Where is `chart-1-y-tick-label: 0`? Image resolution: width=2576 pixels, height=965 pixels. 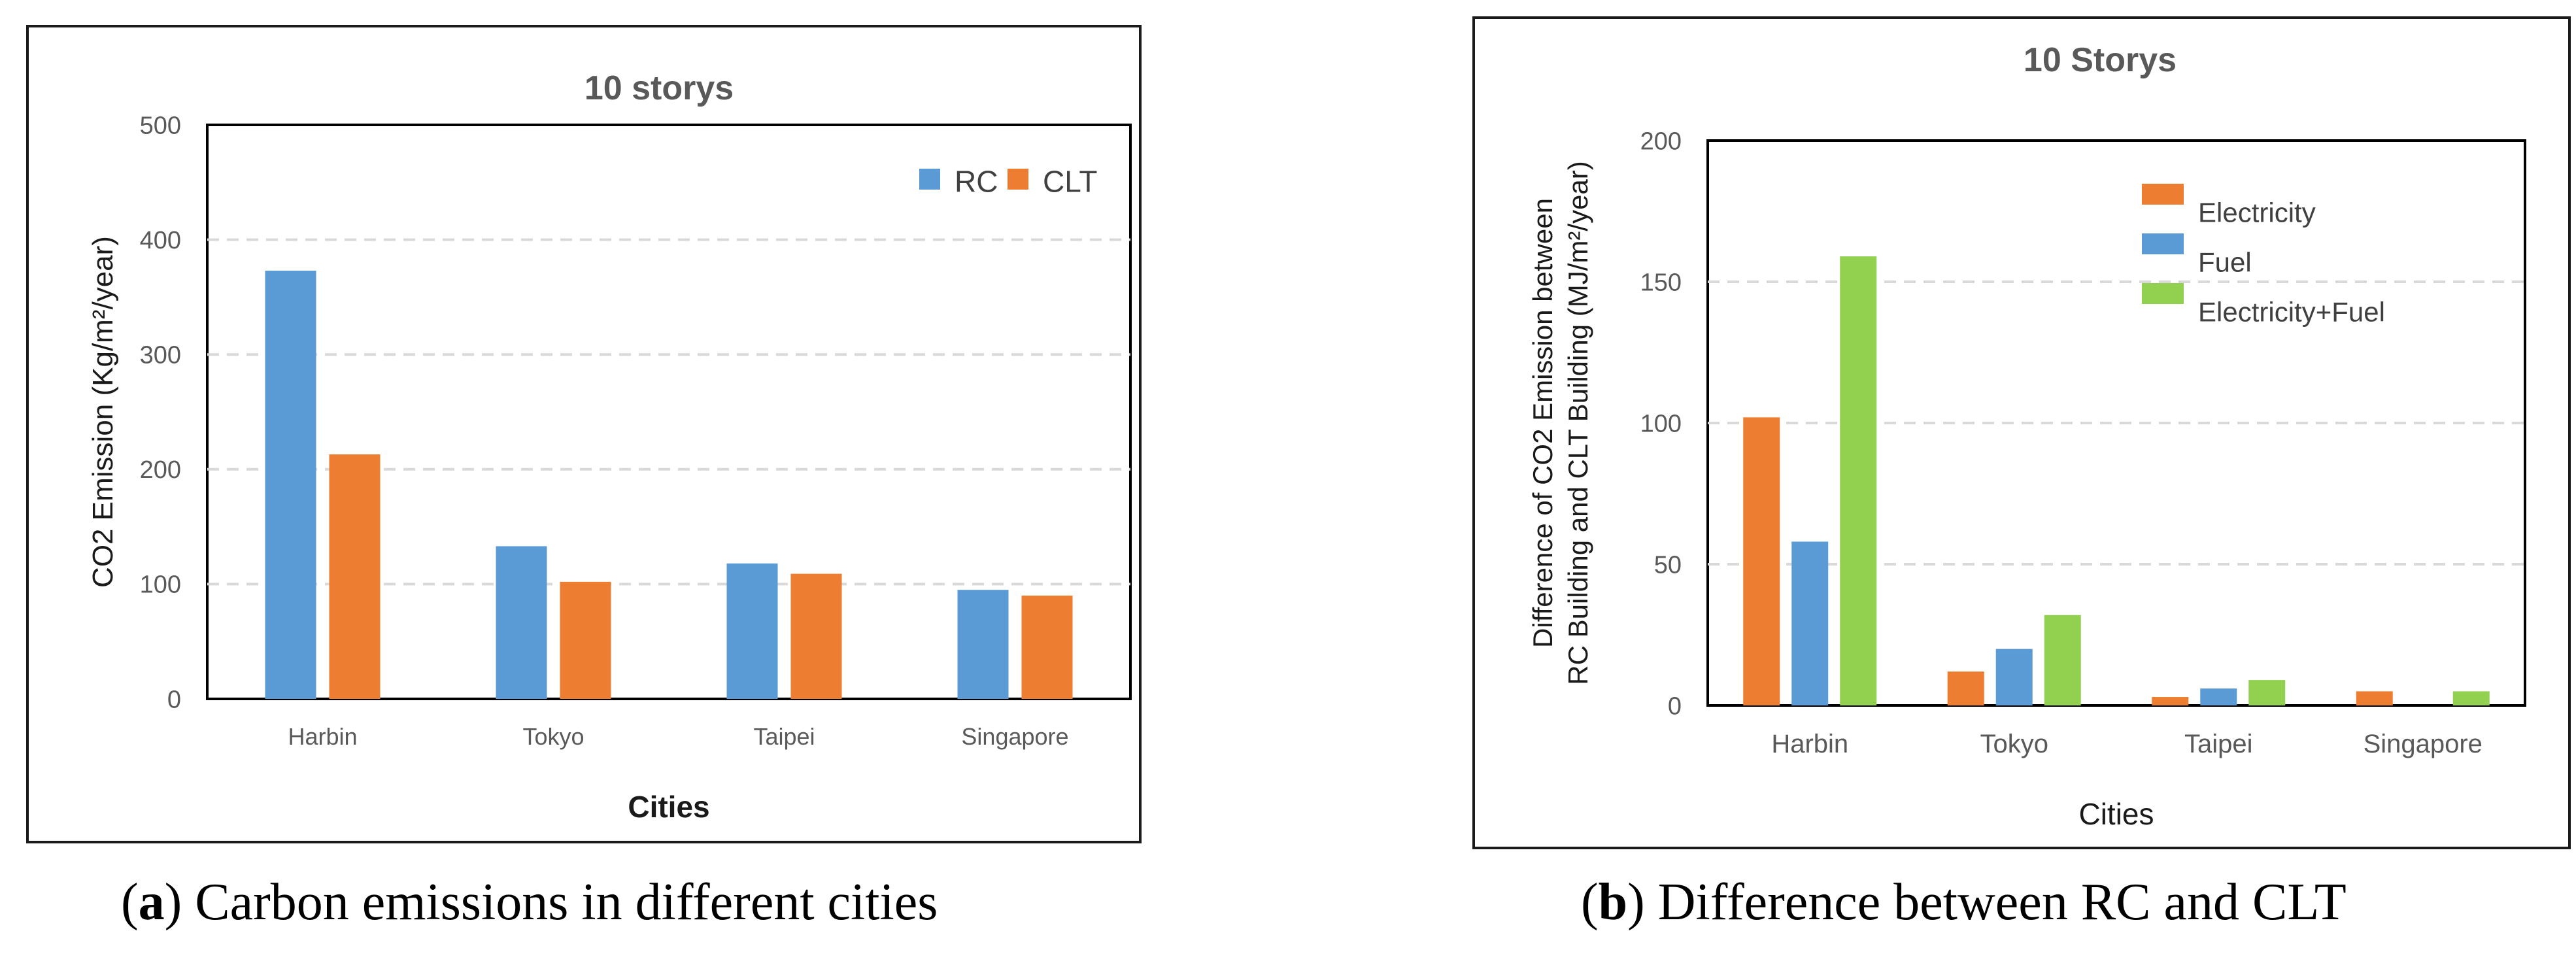
chart-1-y-tick-label: 0 is located at coordinates (1675, 706).